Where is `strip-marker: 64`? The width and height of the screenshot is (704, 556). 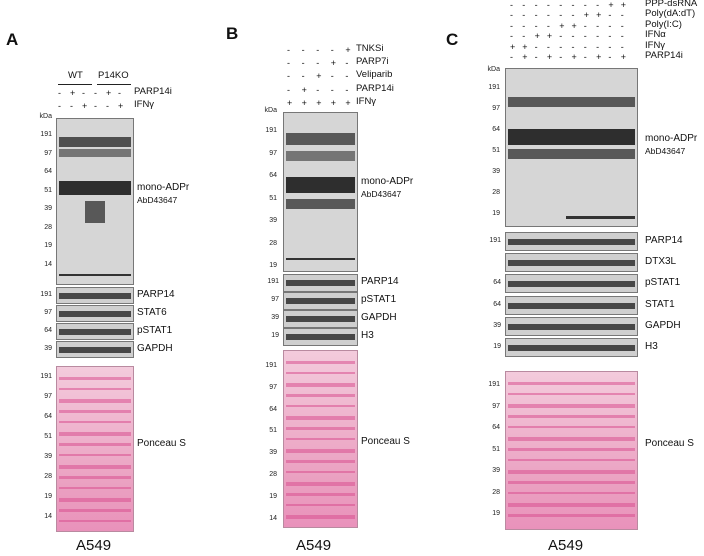
strip-marker: 64 is located at coordinates (497, 304).